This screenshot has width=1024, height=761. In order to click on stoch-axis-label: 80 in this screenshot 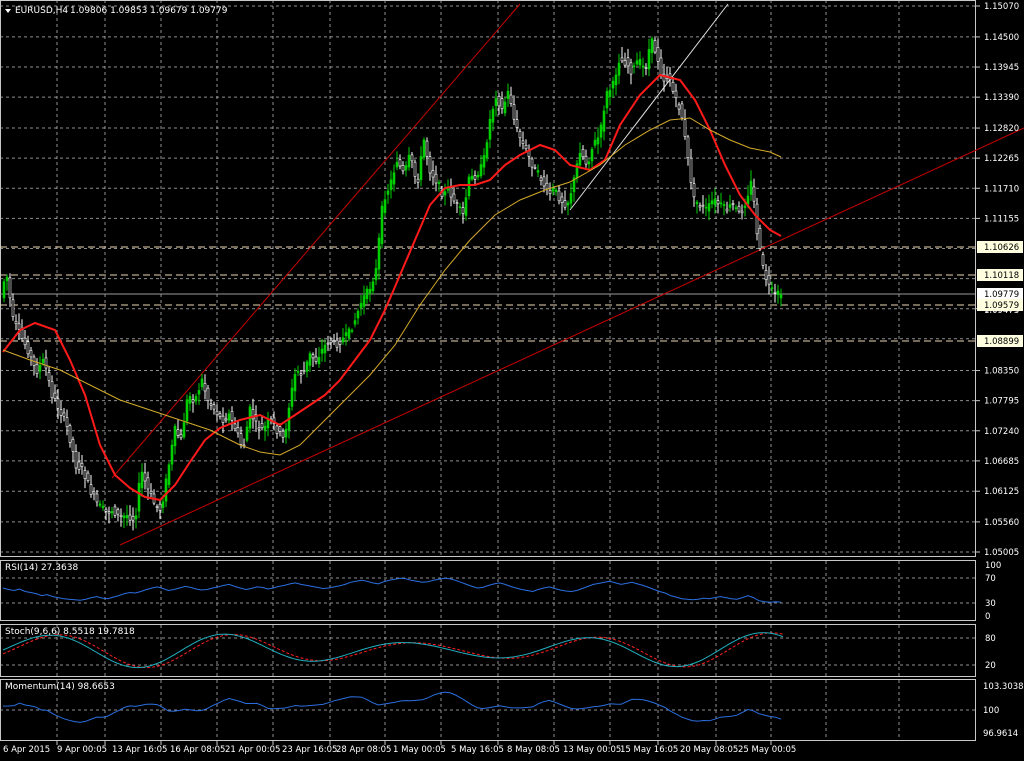, I will do `click(990, 639)`.